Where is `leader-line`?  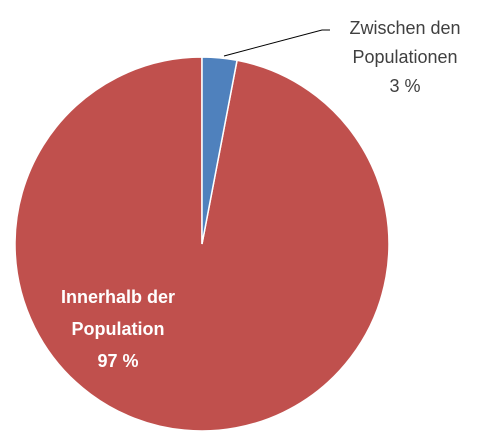 leader-line is located at coordinates (276, 43).